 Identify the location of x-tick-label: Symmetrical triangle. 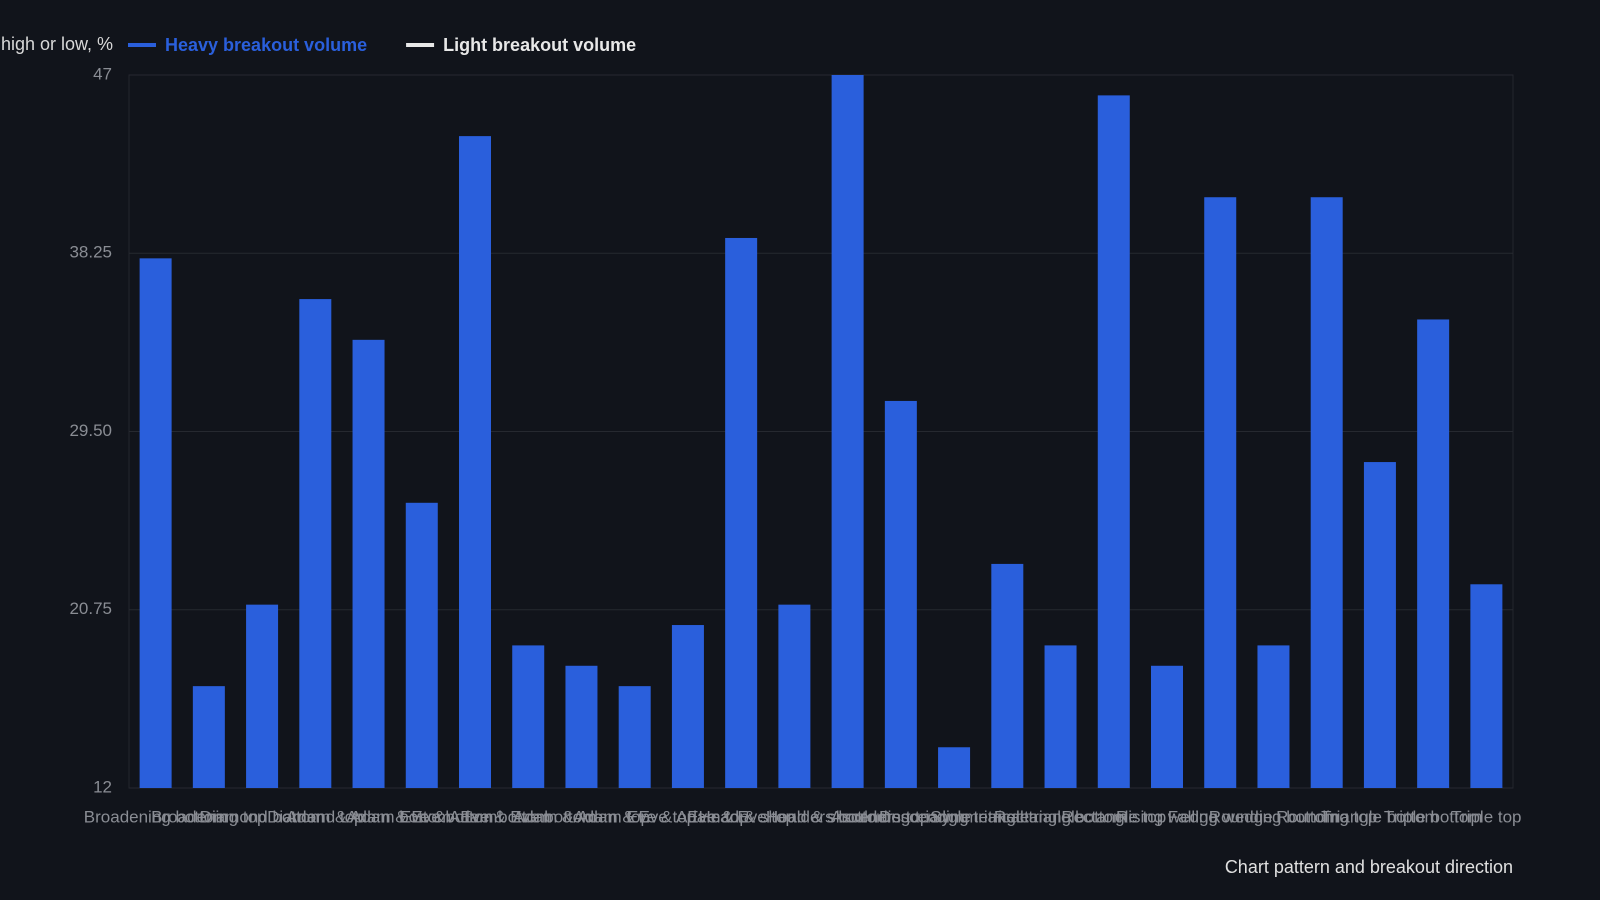
(1007, 816).